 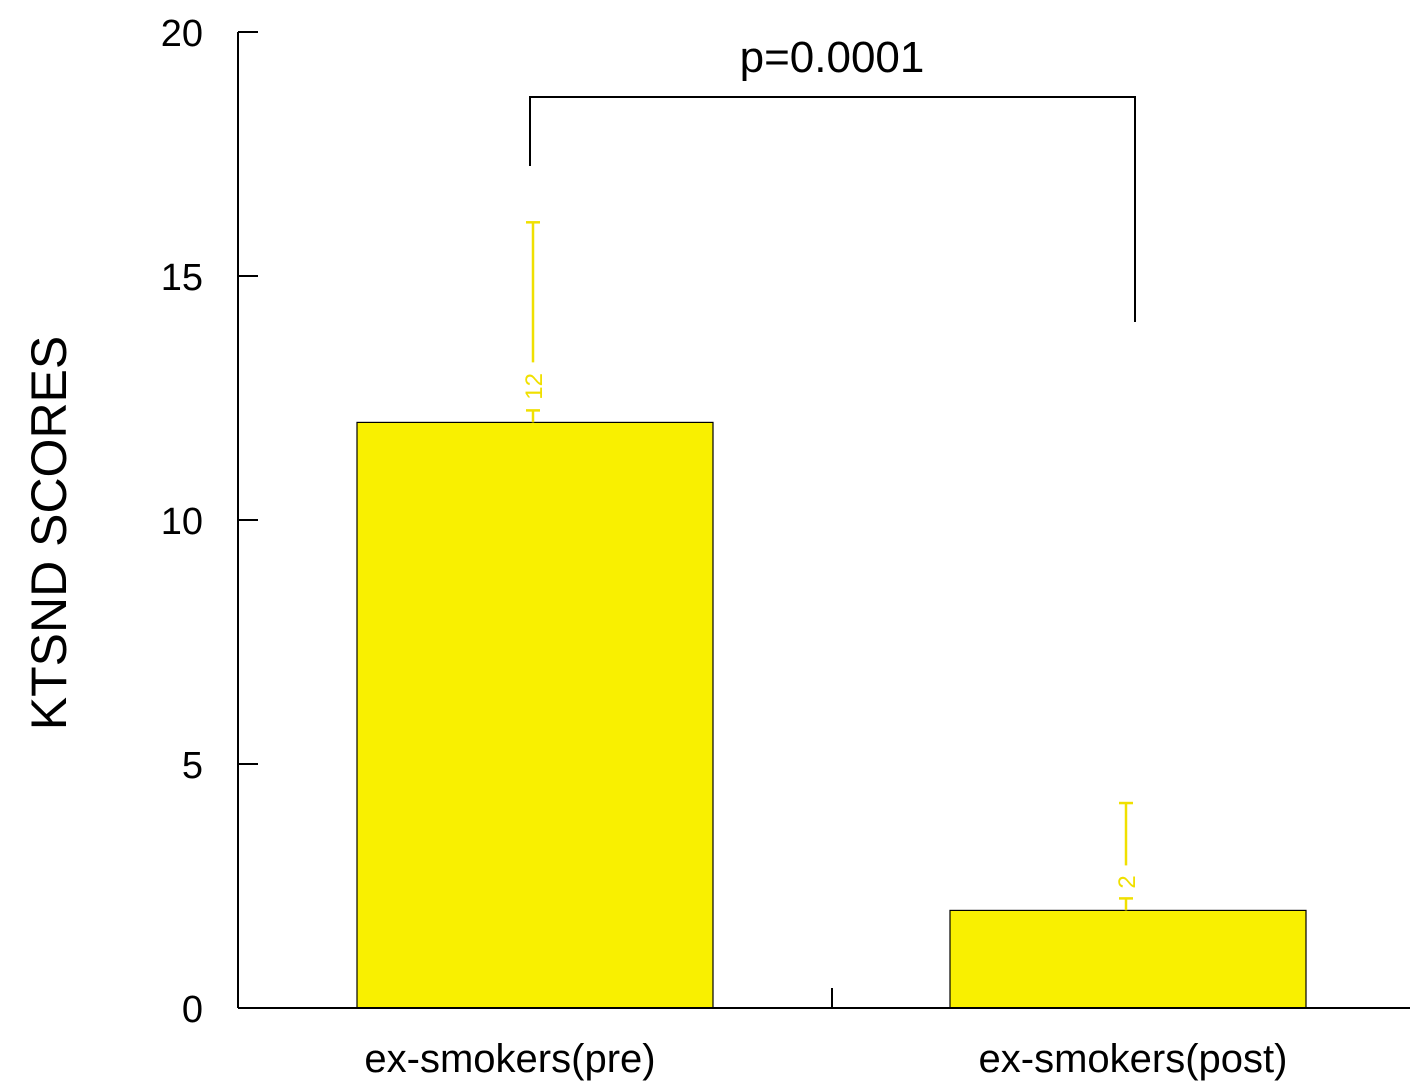 I want to click on y-ticks: 0 5 10 15 20, so click(x=209, y=522).